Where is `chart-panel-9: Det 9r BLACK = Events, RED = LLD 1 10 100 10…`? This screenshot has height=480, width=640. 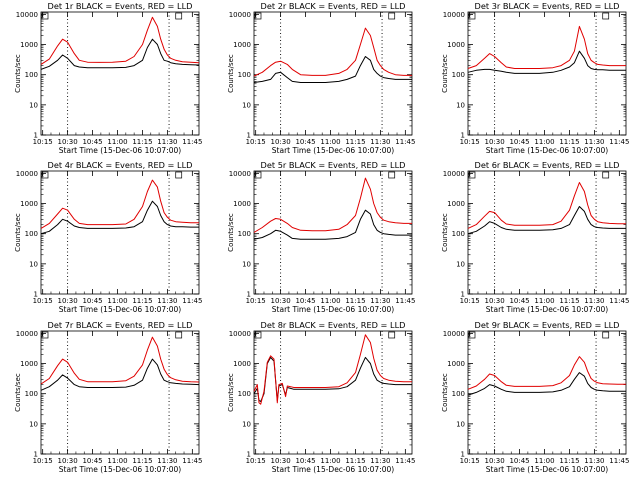 chart-panel-9: Det 9r BLACK = Events, RED = LLD 1 10 100 10… is located at coordinates (535, 397).